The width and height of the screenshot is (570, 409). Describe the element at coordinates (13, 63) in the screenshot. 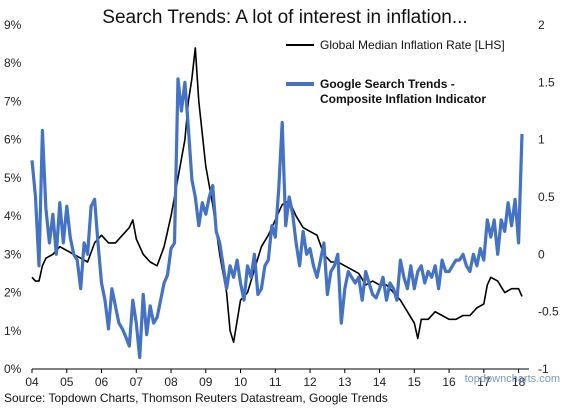

I see `y-left-tick-label: 8%` at that location.